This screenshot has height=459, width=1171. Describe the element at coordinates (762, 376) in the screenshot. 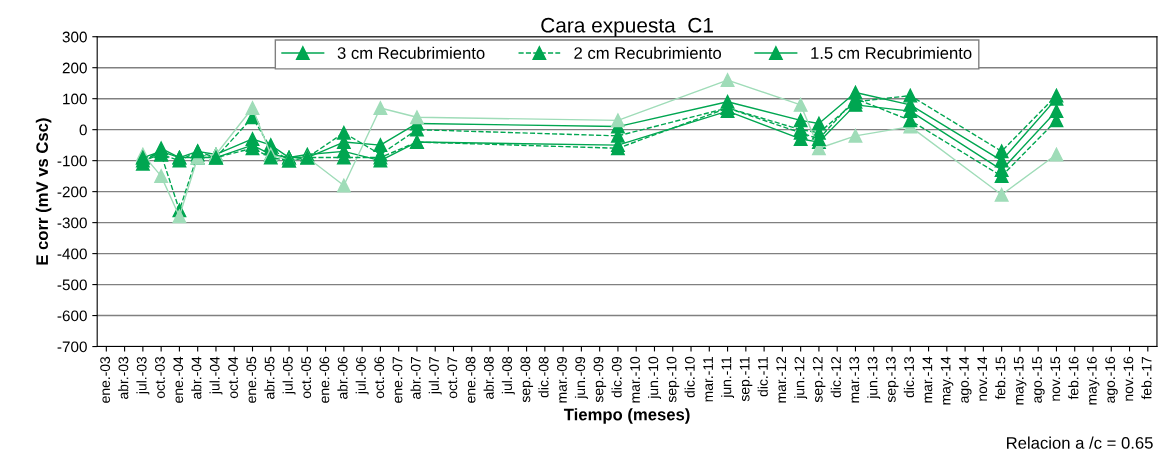

I see `x-tick-label: dic.-11` at that location.